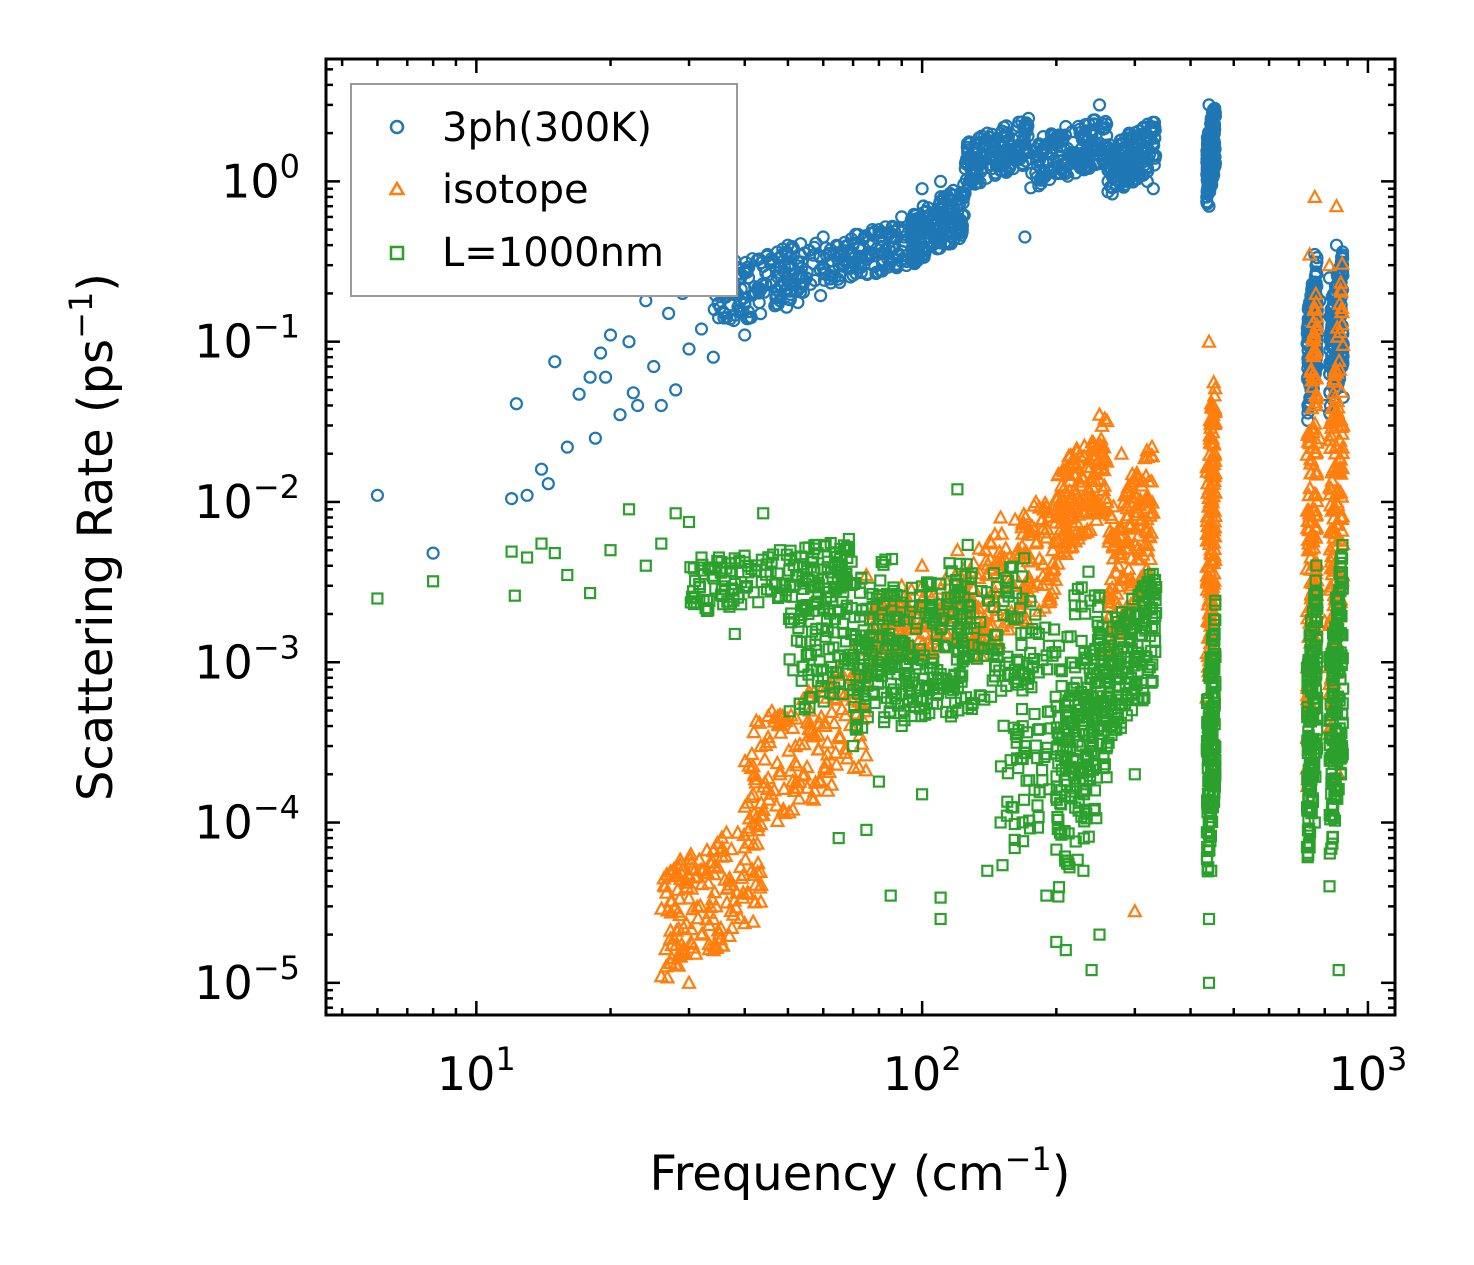 The height and width of the screenshot is (1265, 1474). I want to click on y-tick-label: 10−4, so click(247, 819).